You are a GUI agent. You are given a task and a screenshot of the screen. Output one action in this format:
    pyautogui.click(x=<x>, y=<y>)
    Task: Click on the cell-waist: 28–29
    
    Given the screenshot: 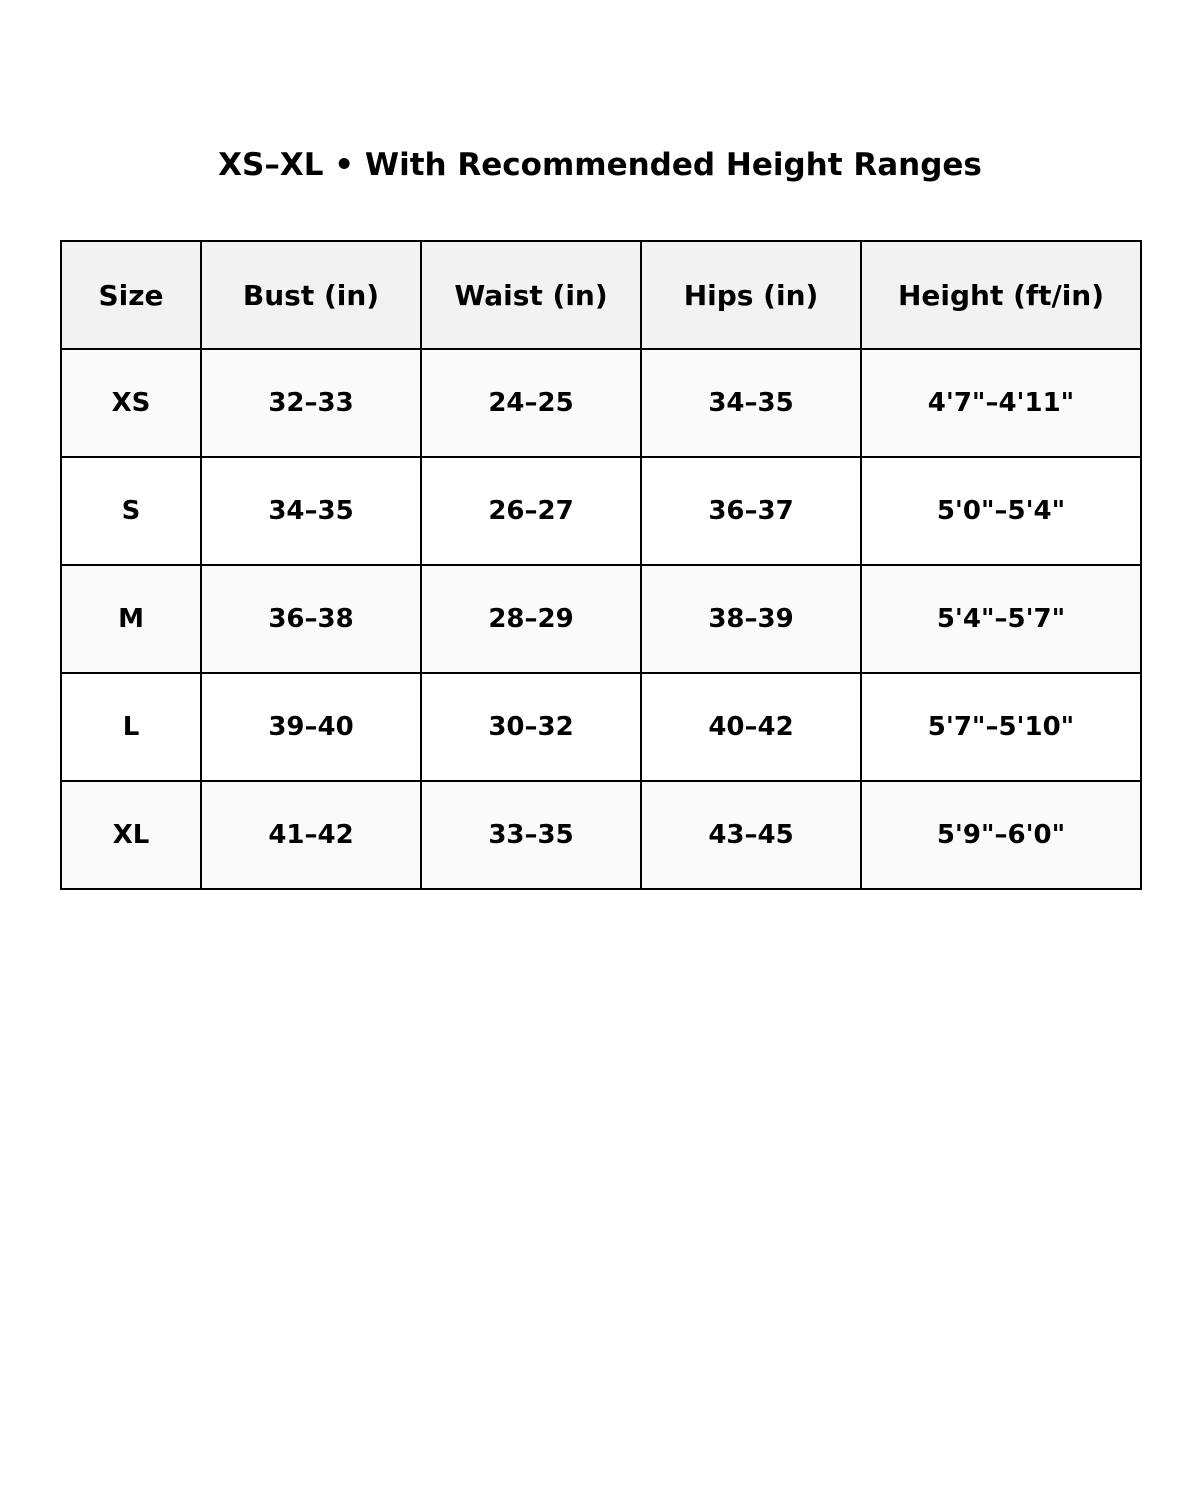 What is the action you would take?
    pyautogui.click(x=531, y=619)
    